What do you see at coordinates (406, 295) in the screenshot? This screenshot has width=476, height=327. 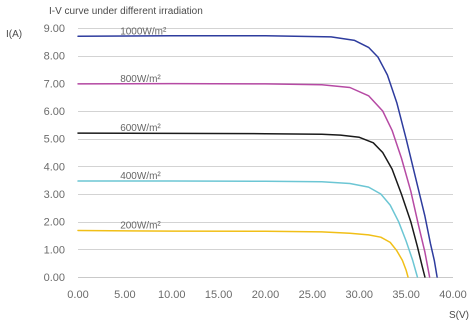 I see `x-tick-label: 35.00` at bounding box center [406, 295].